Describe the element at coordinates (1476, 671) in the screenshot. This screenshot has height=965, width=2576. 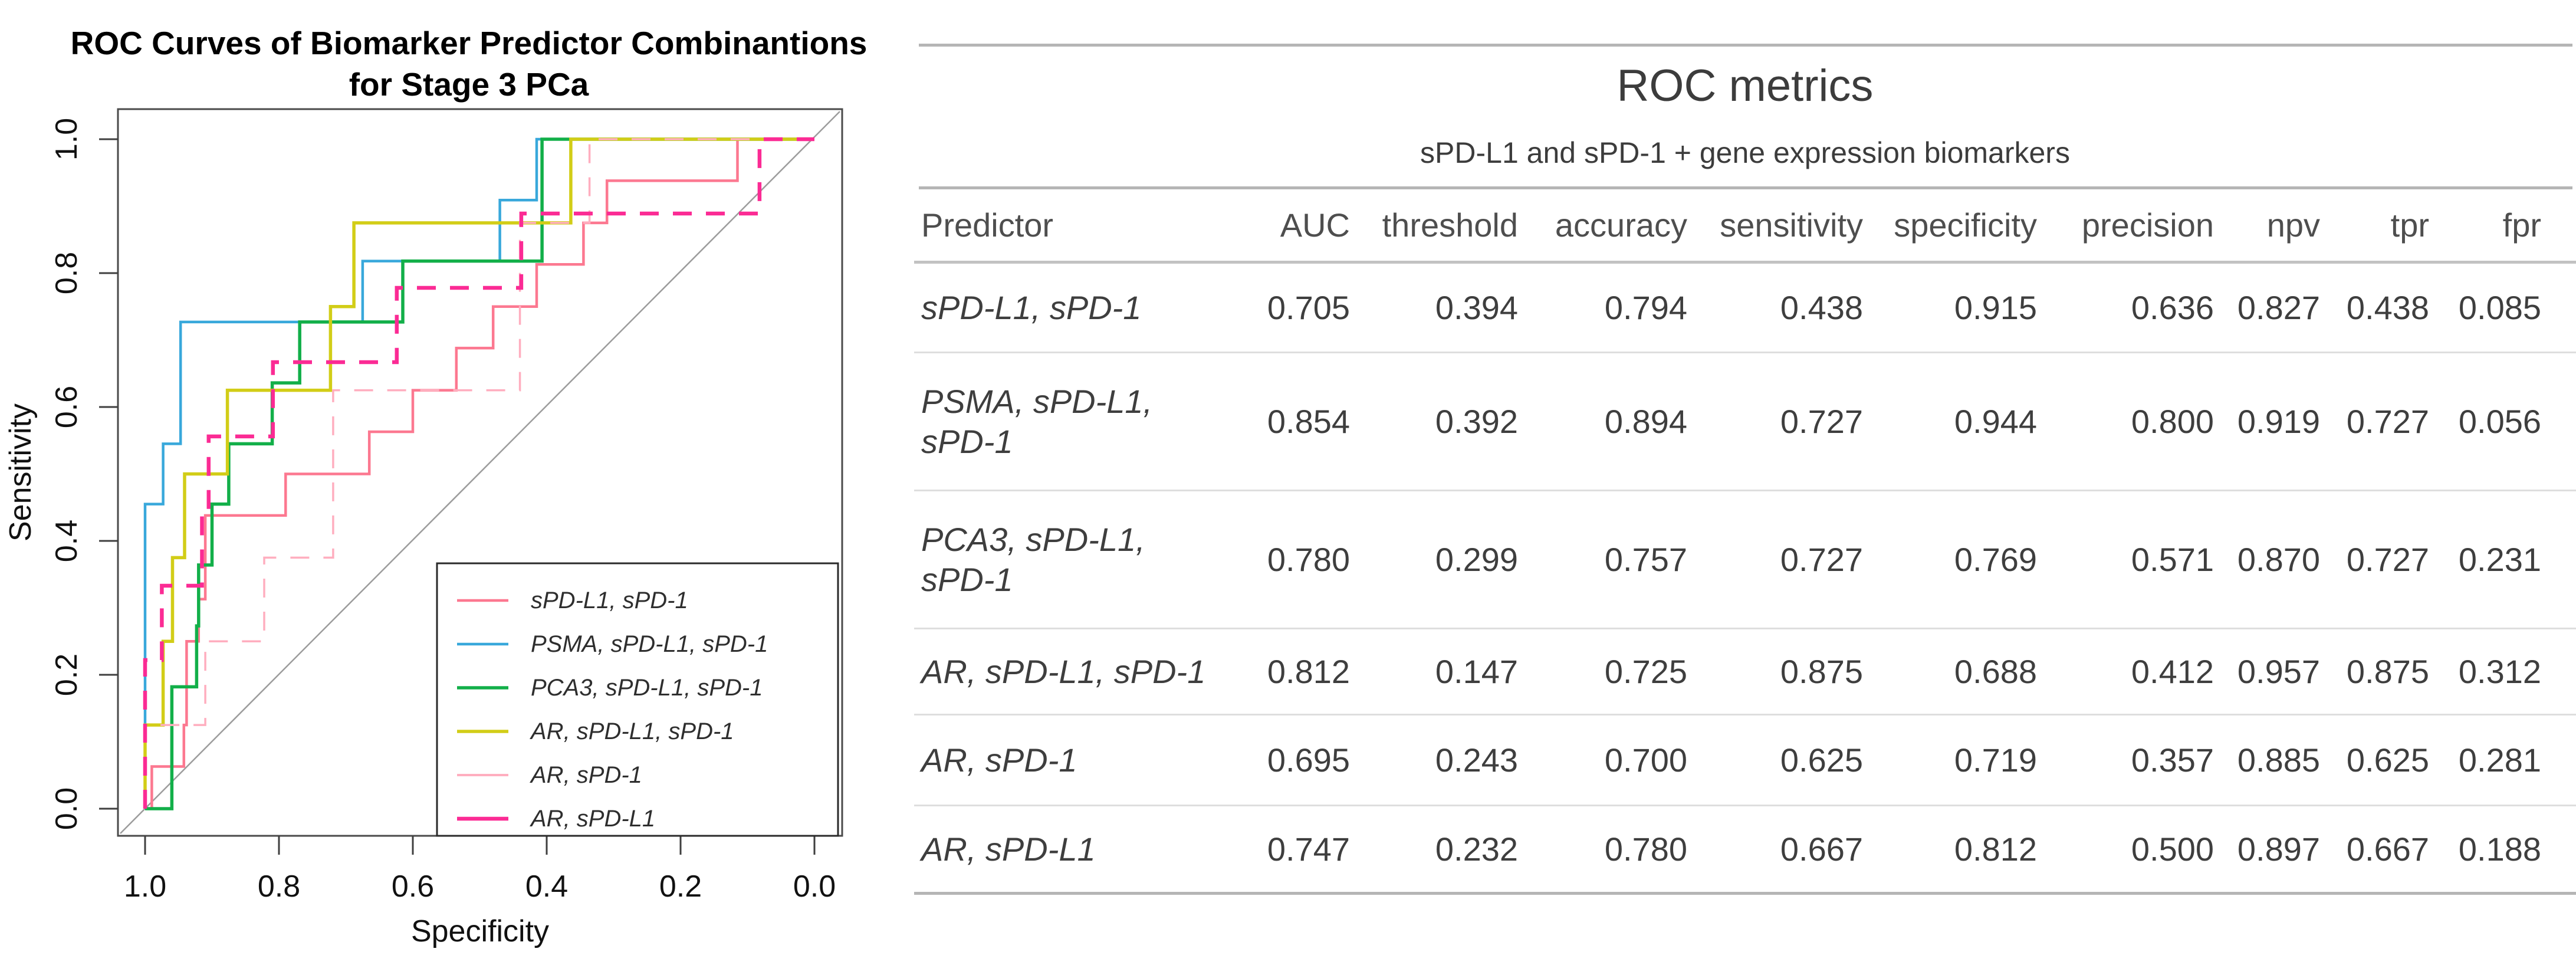
I see `metric-cell: 0.147` at that location.